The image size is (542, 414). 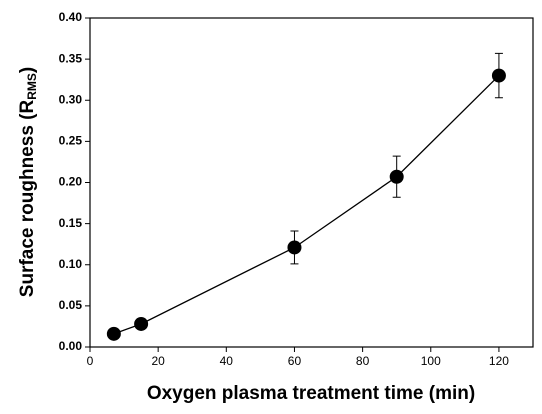 I want to click on y-axis-title-main: Surface roughness (R, so click(x=27, y=199).